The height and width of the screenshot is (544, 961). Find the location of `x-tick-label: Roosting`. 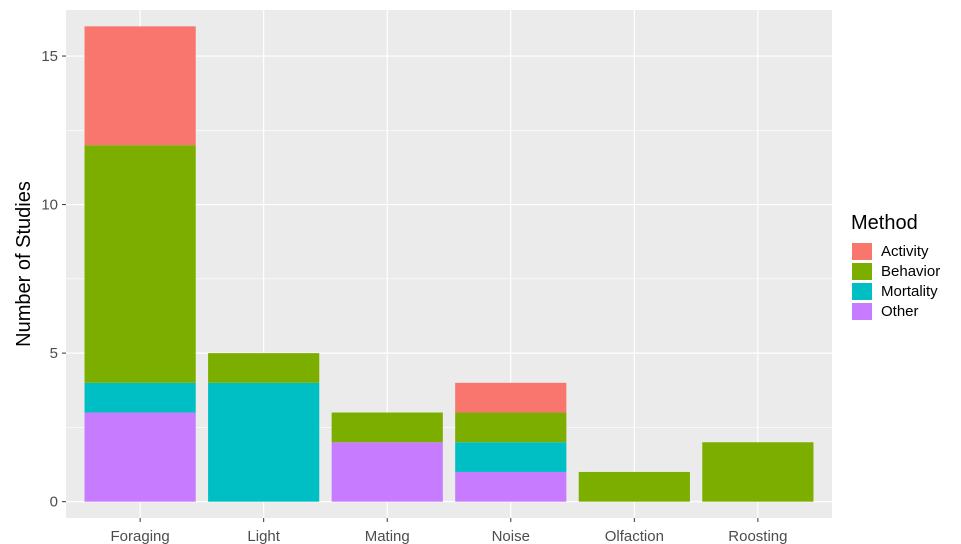

x-tick-label: Roosting is located at coordinates (757, 536).